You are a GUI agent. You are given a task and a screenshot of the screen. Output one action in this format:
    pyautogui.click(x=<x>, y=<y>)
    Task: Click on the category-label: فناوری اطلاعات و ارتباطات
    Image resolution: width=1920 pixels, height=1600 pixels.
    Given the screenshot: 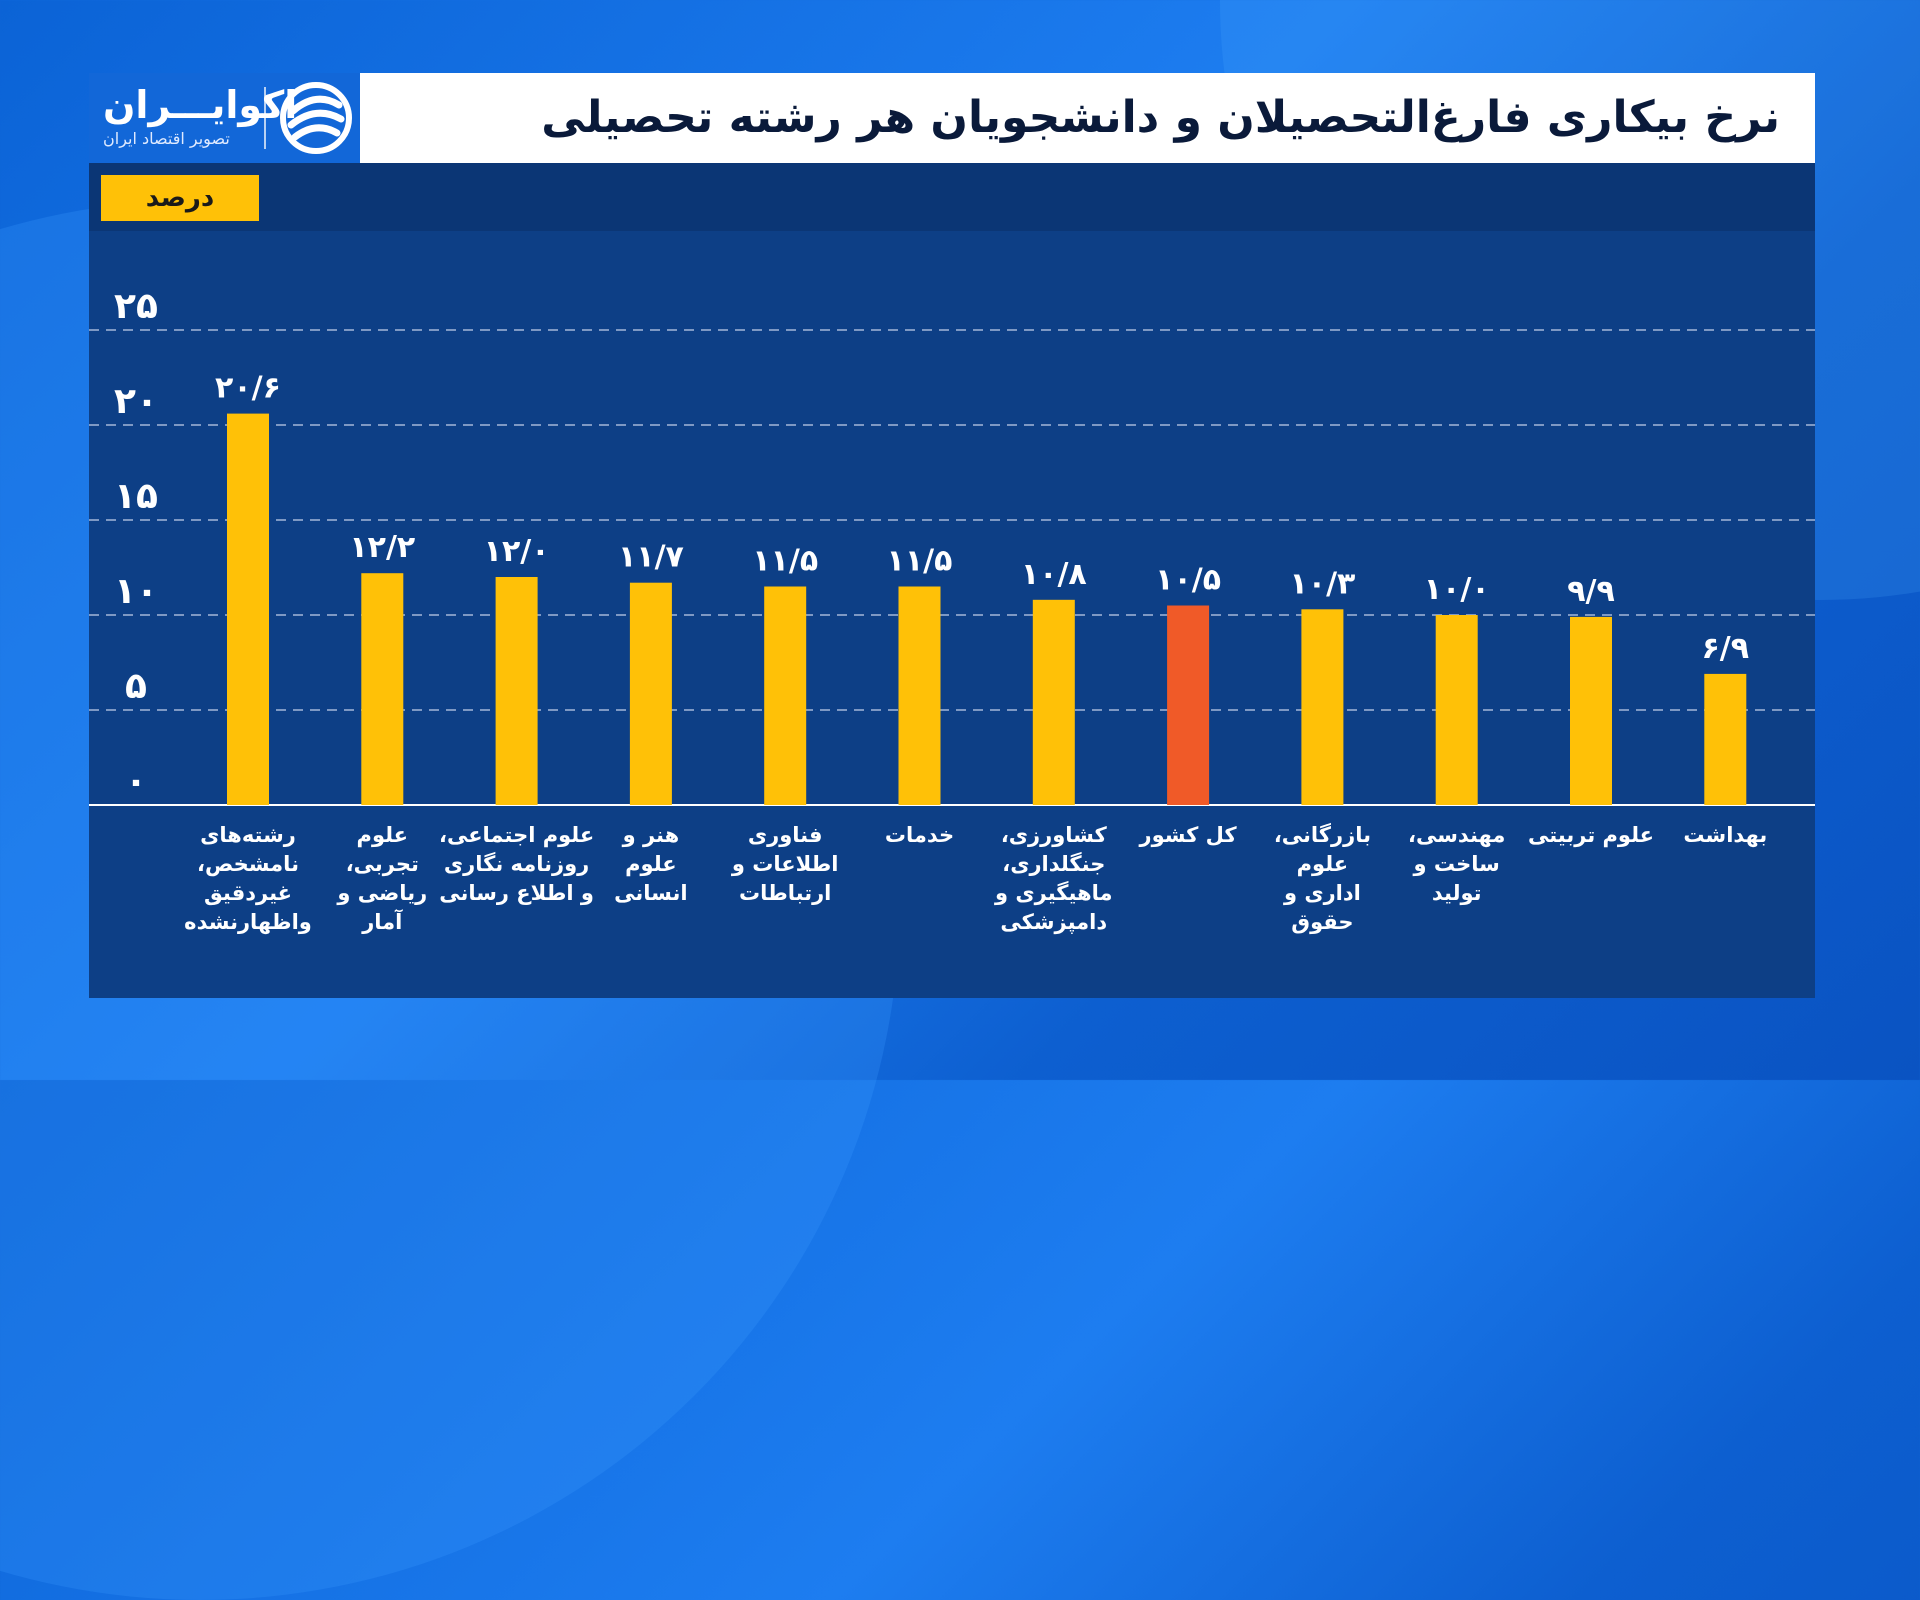 What is the action you would take?
    pyautogui.click(x=785, y=864)
    